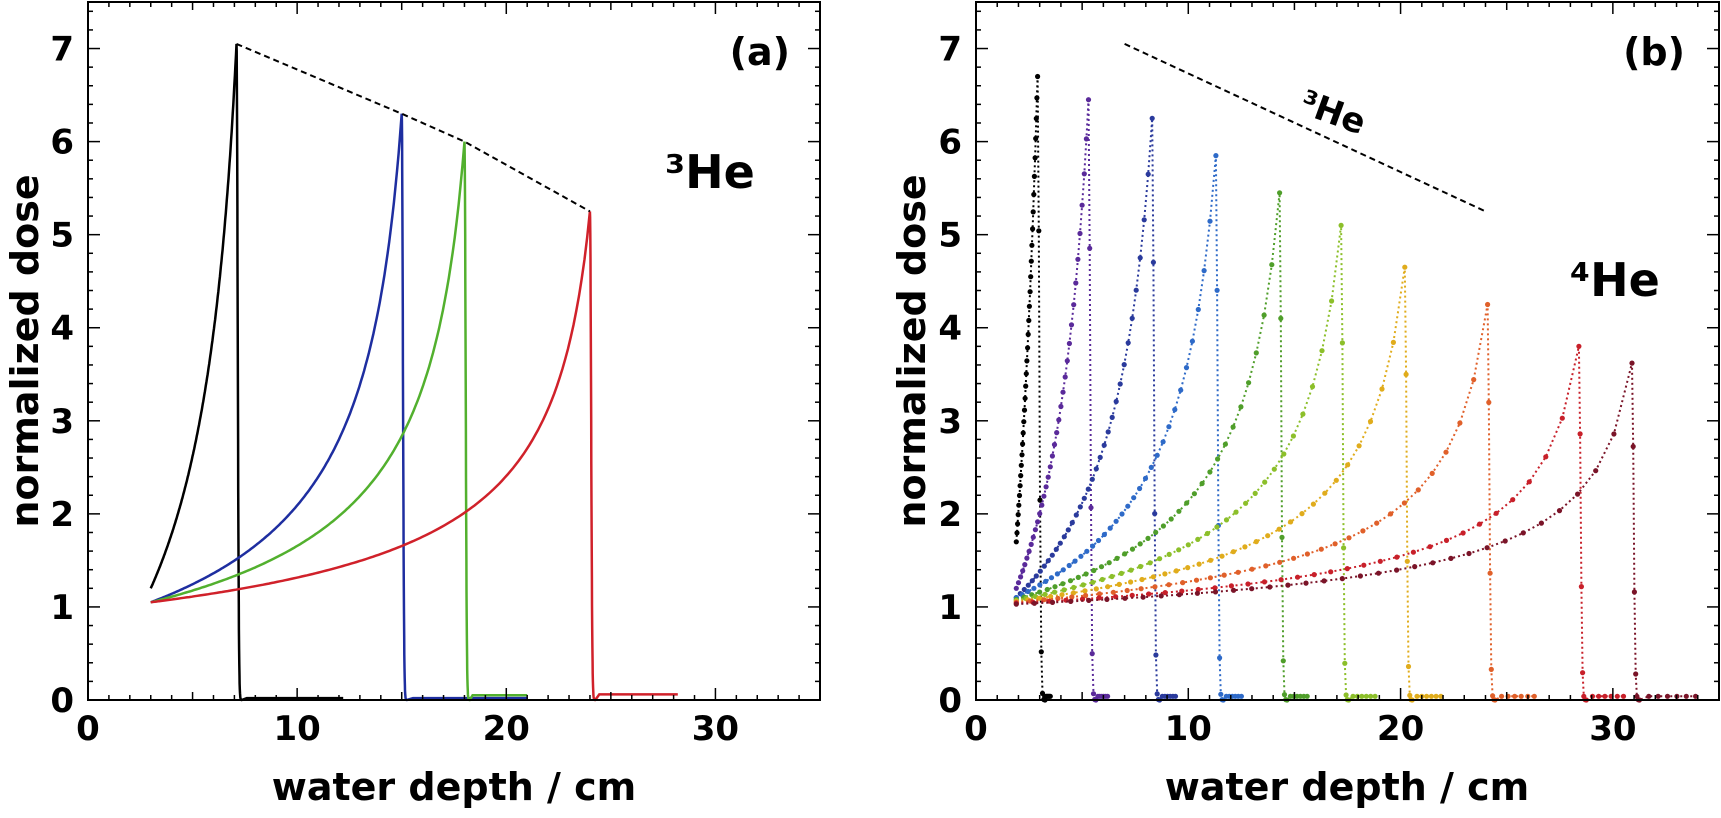 The height and width of the screenshot is (818, 1721). I want to click on plot-b-envelope, so click(1305, 127).